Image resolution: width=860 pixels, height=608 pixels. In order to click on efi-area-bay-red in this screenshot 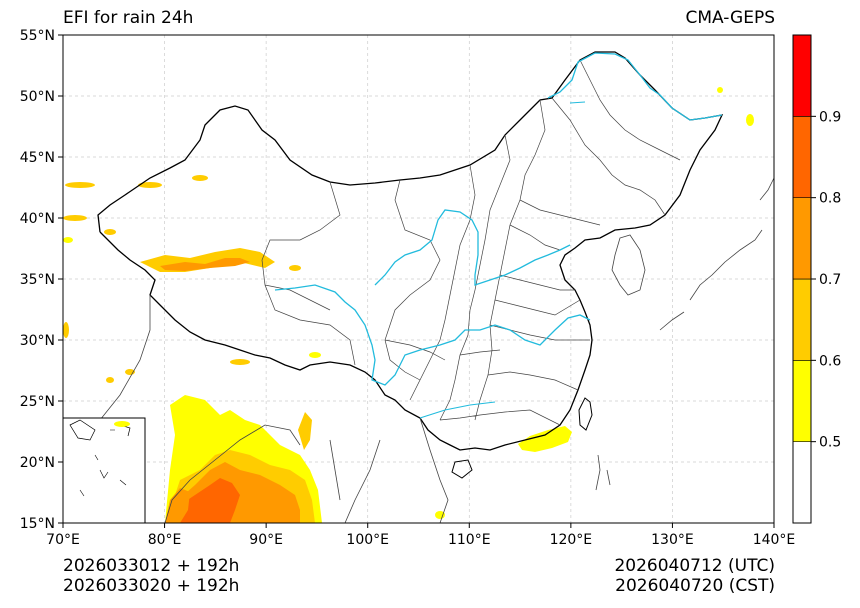, I will do `click(205, 500)`.